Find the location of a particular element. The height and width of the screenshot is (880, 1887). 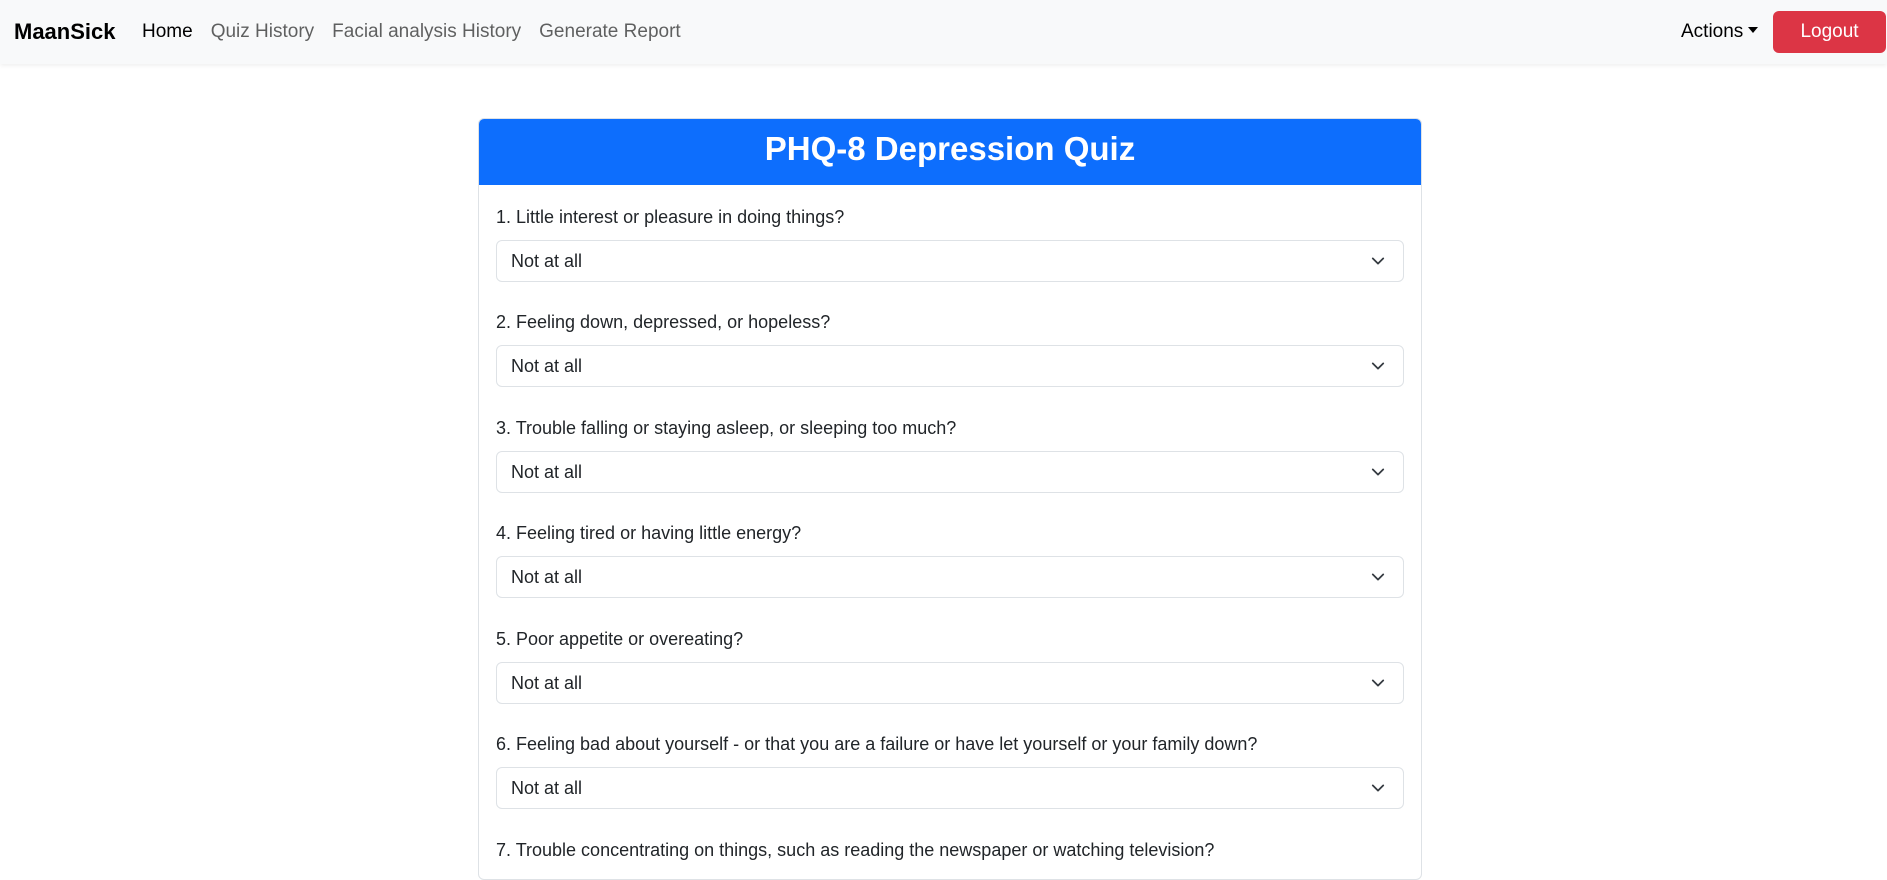

logout-button: Logout is located at coordinates (1829, 32).